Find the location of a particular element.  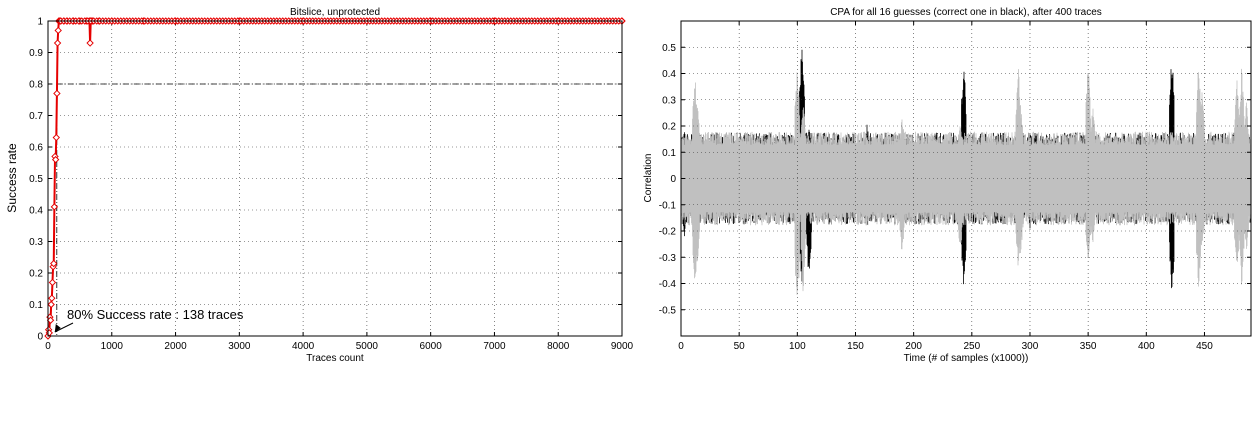

x-tick-label: 250 is located at coordinates (971, 346).